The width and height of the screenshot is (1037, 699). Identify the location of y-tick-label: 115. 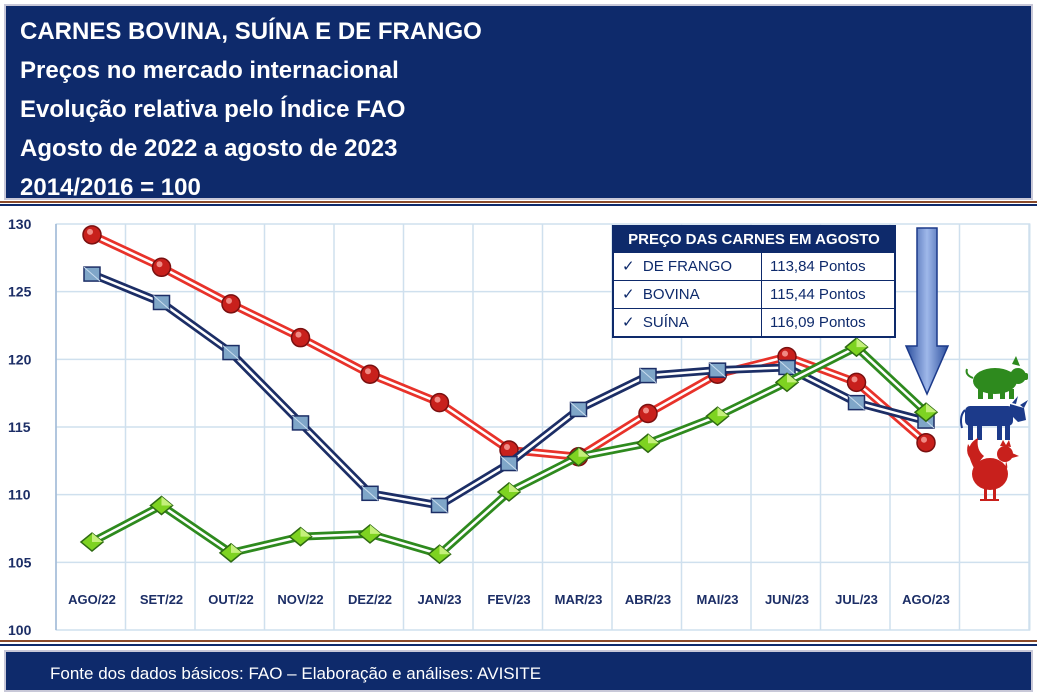
(19, 427).